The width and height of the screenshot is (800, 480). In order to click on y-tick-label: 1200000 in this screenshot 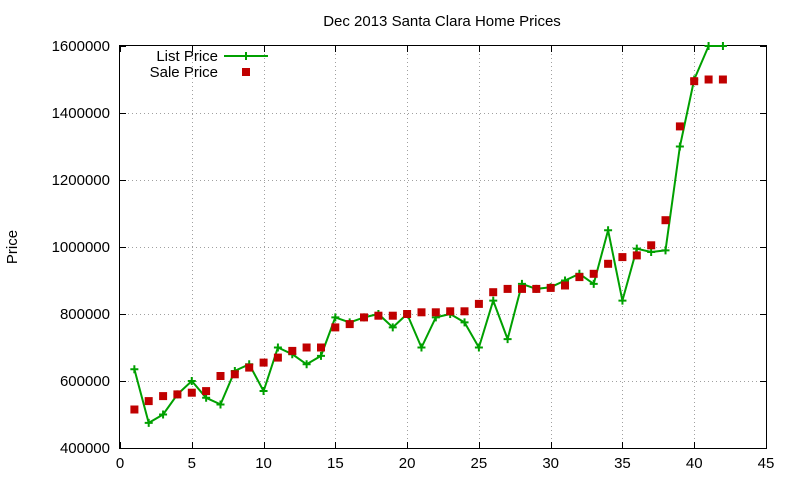, I will do `click(81, 180)`.